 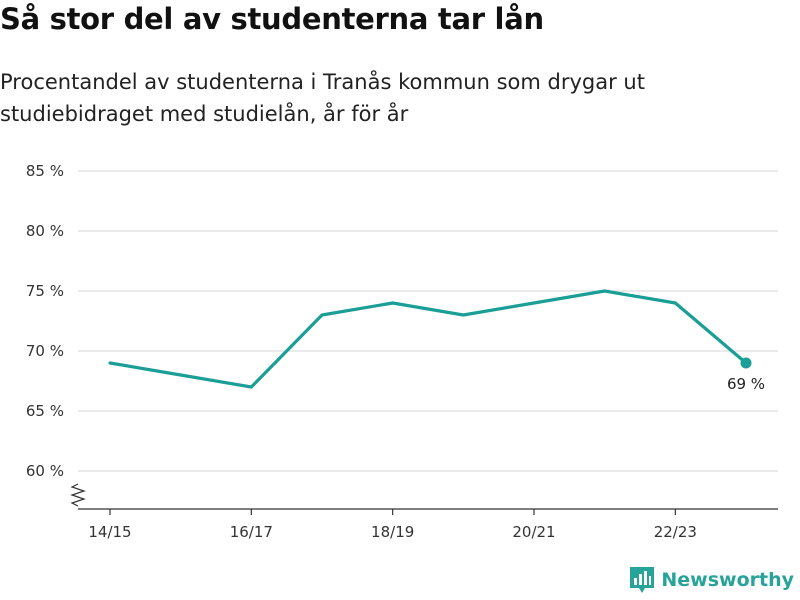 I want to click on annotations: 69 %, so click(x=746, y=384).